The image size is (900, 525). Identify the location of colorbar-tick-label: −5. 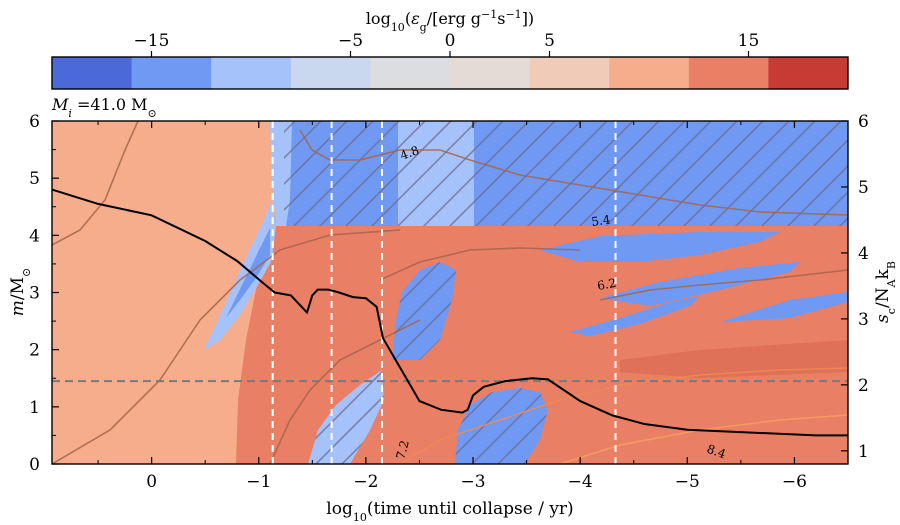
(350, 41).